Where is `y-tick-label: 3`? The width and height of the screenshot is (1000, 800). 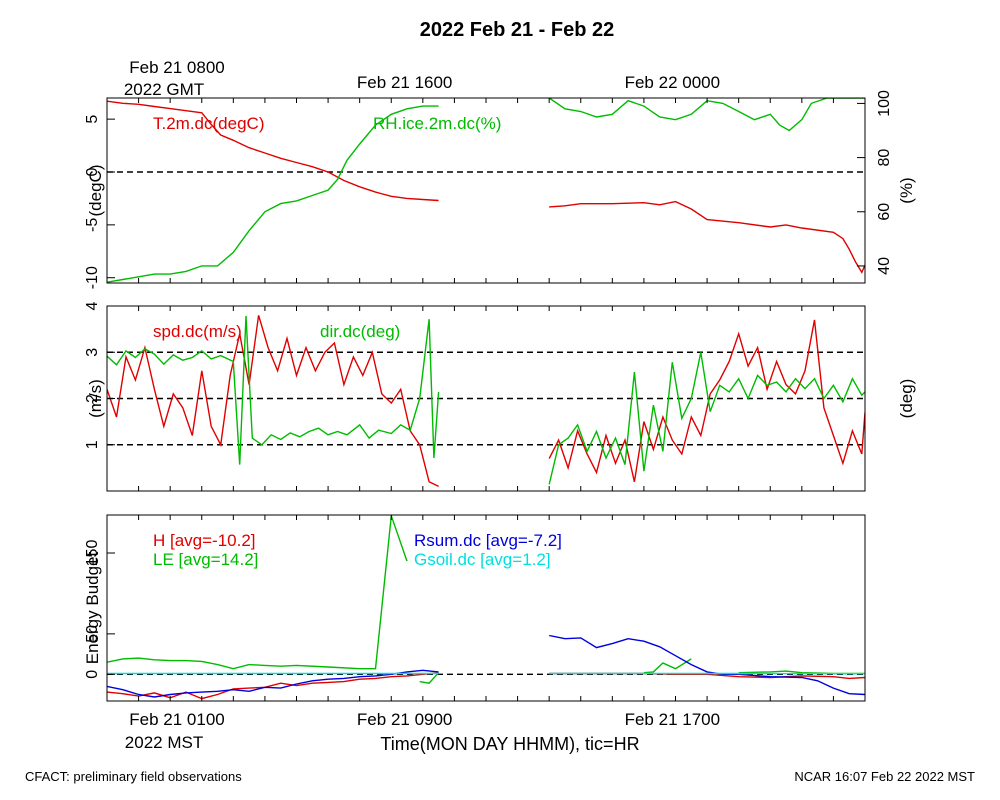 y-tick-label: 3 is located at coordinates (92, 352).